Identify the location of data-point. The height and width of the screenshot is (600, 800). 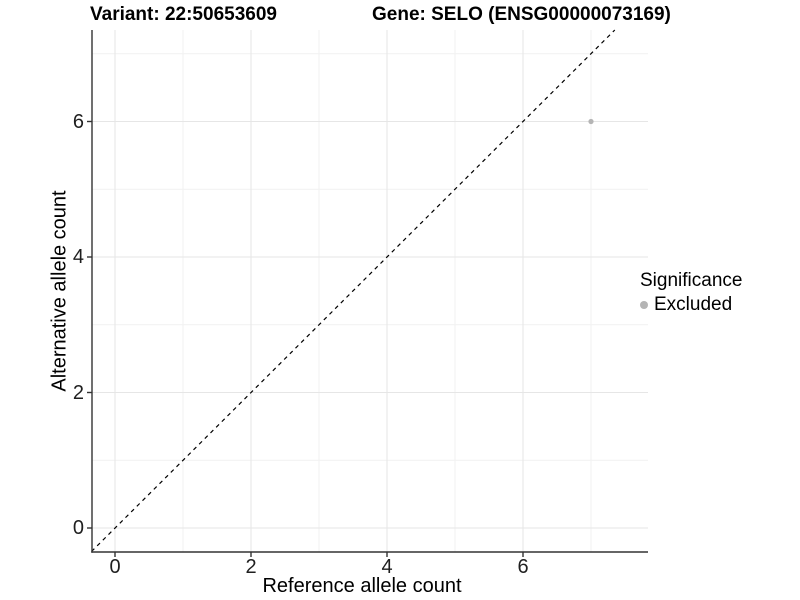
(591, 121).